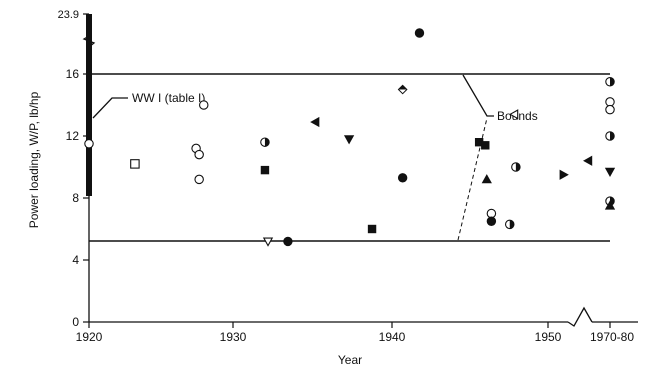  I want to click on ww1-range-bar, so click(89, 105).